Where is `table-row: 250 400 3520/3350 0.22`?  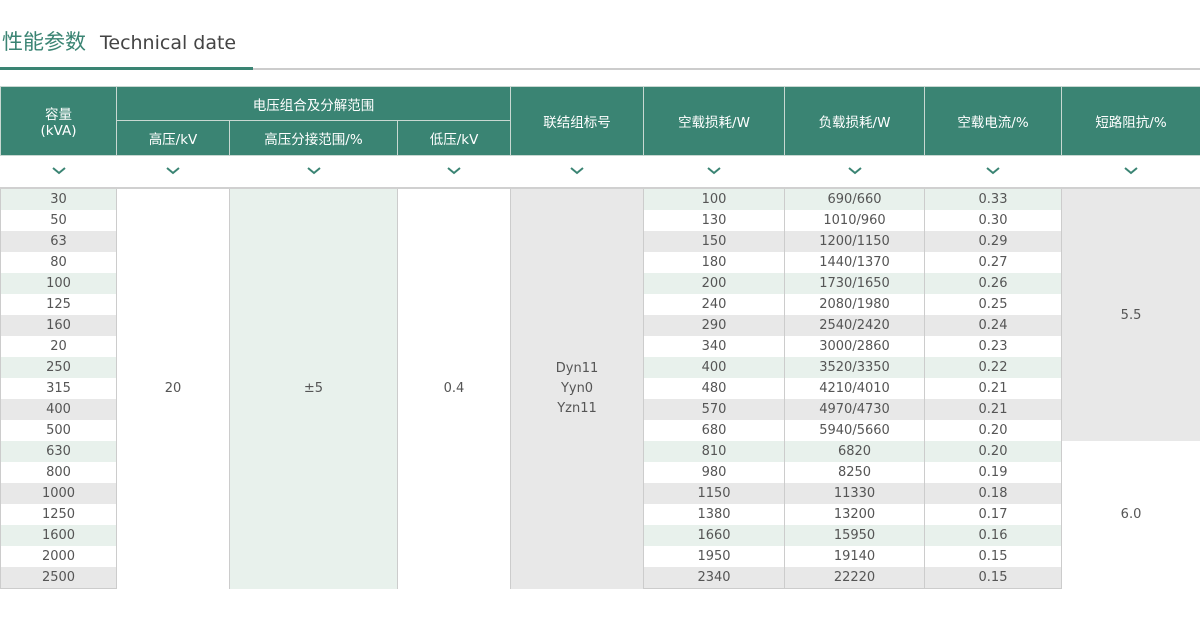 table-row: 250 400 3520/3350 0.22 is located at coordinates (600, 367).